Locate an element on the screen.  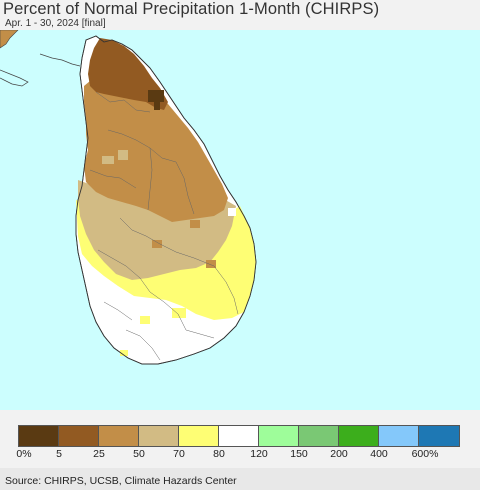
legend-label: 80 is located at coordinates (219, 454).